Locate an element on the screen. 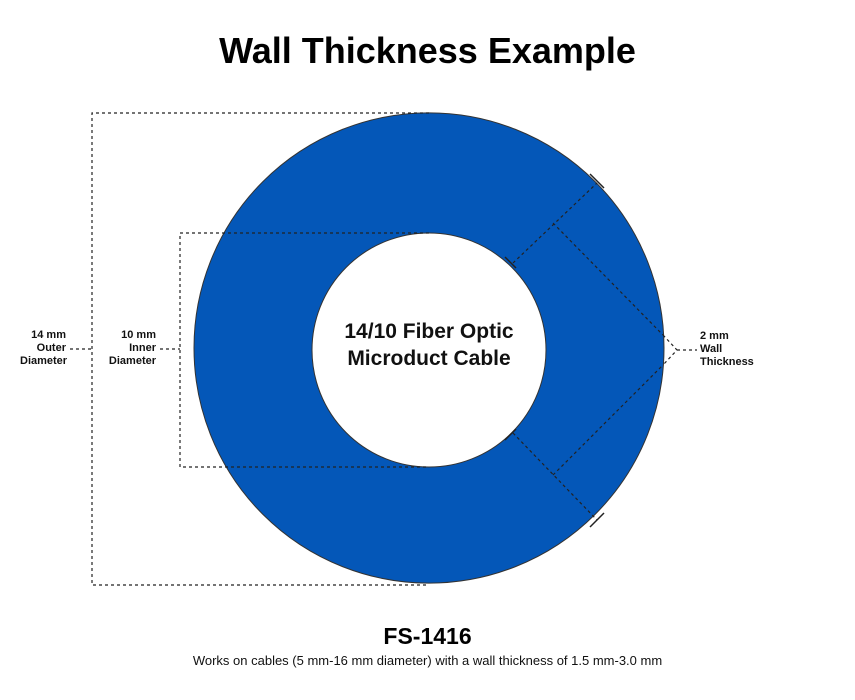 This screenshot has width=855, height=700. product-code: FS-1416 is located at coordinates (427, 636).